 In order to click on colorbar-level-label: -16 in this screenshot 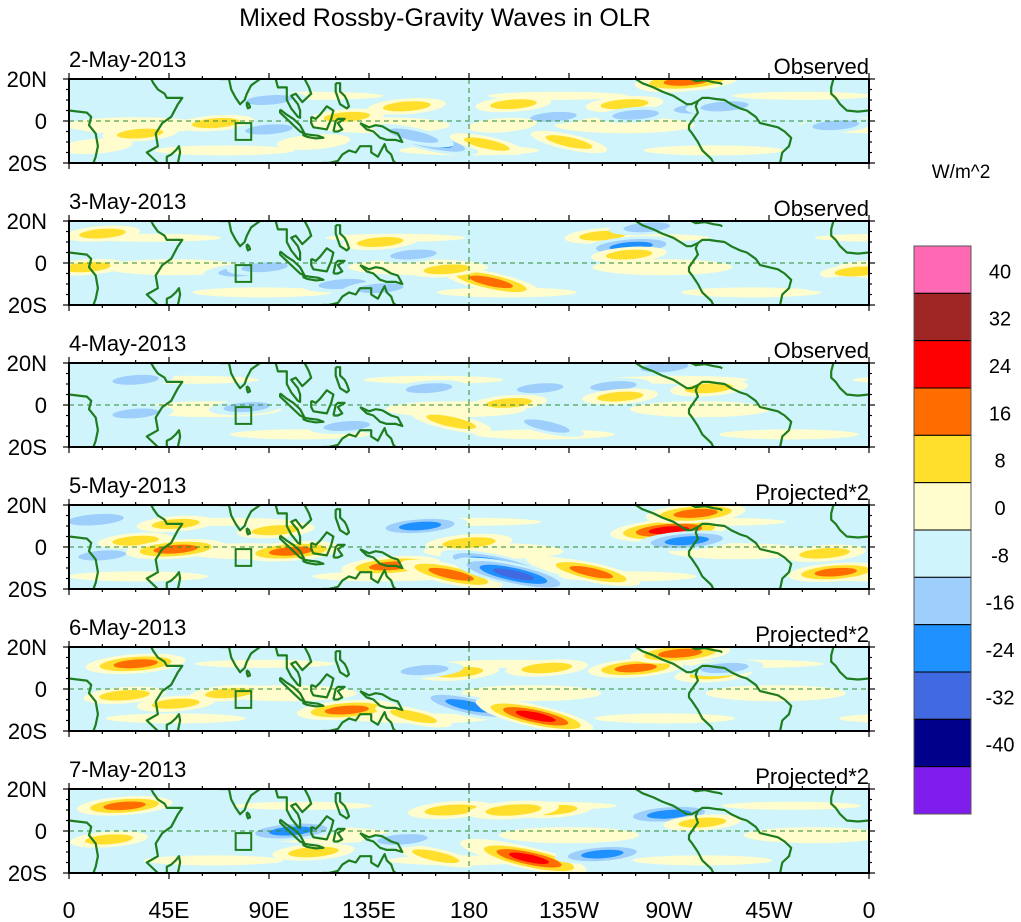, I will do `click(1000, 604)`.